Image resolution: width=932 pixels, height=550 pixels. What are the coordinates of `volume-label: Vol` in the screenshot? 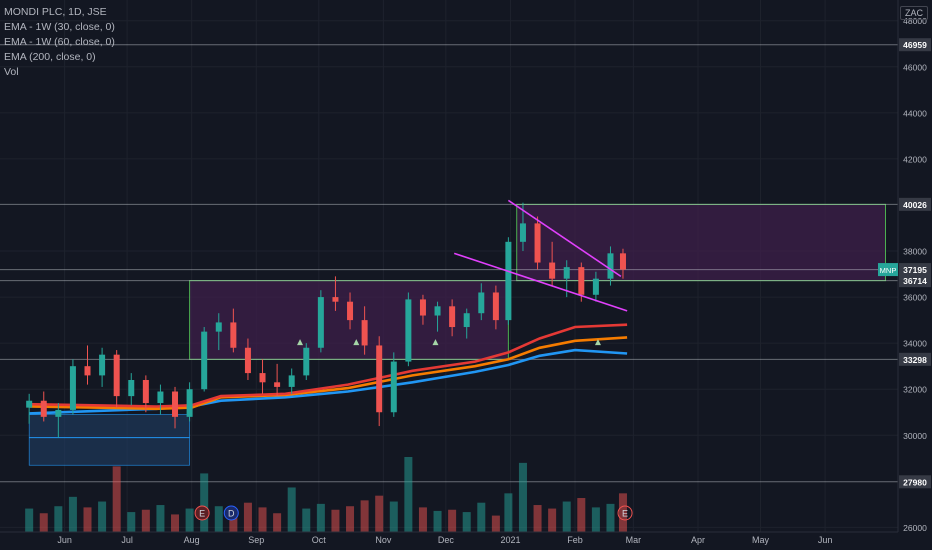 It's located at (11, 72).